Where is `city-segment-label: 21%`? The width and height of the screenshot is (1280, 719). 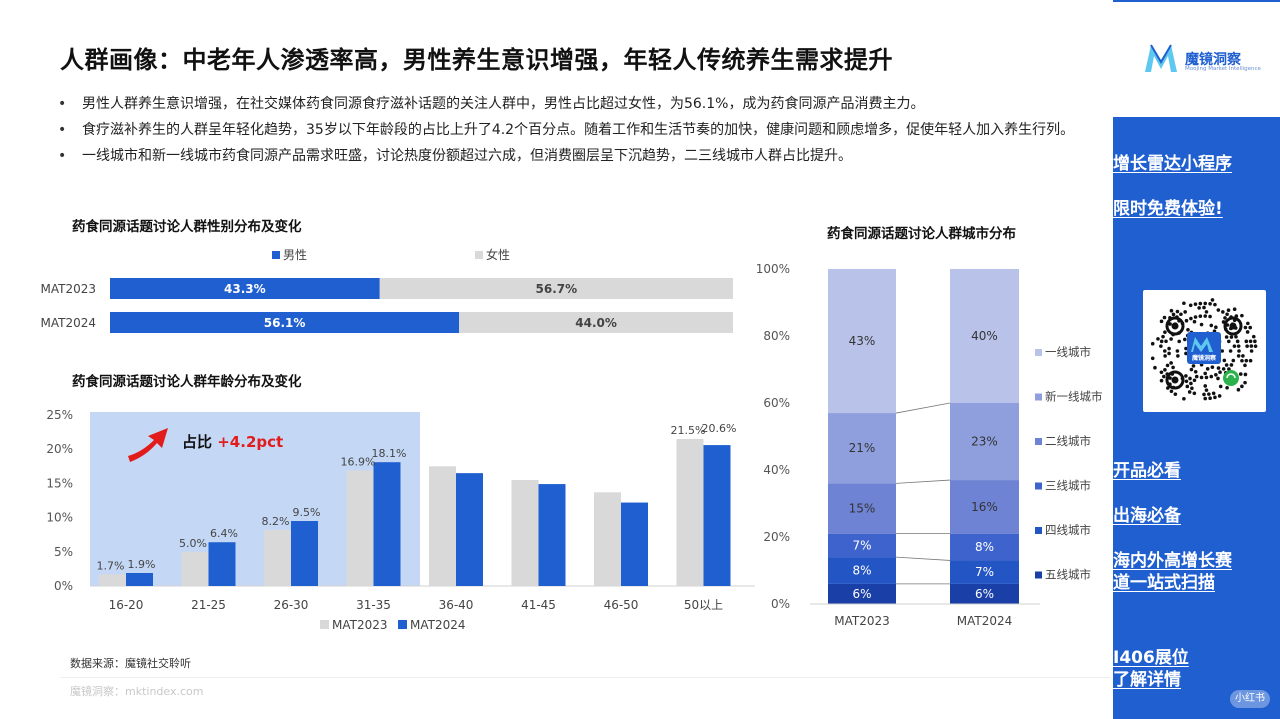
city-segment-label: 21% is located at coordinates (862, 448).